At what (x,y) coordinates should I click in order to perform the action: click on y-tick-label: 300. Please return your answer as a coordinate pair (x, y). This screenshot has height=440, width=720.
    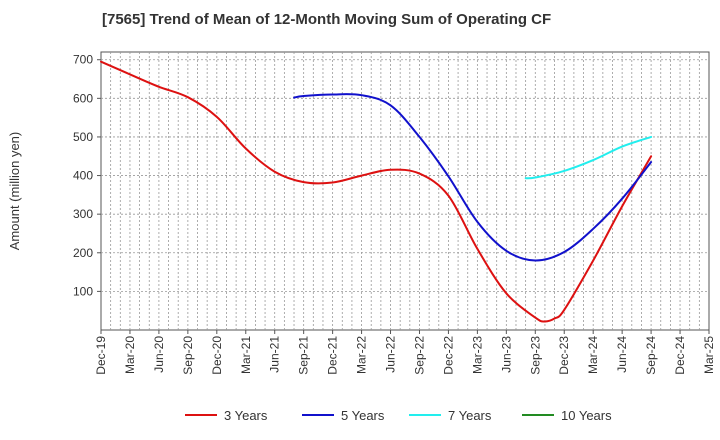
    Looking at the image, I should click on (83, 214).